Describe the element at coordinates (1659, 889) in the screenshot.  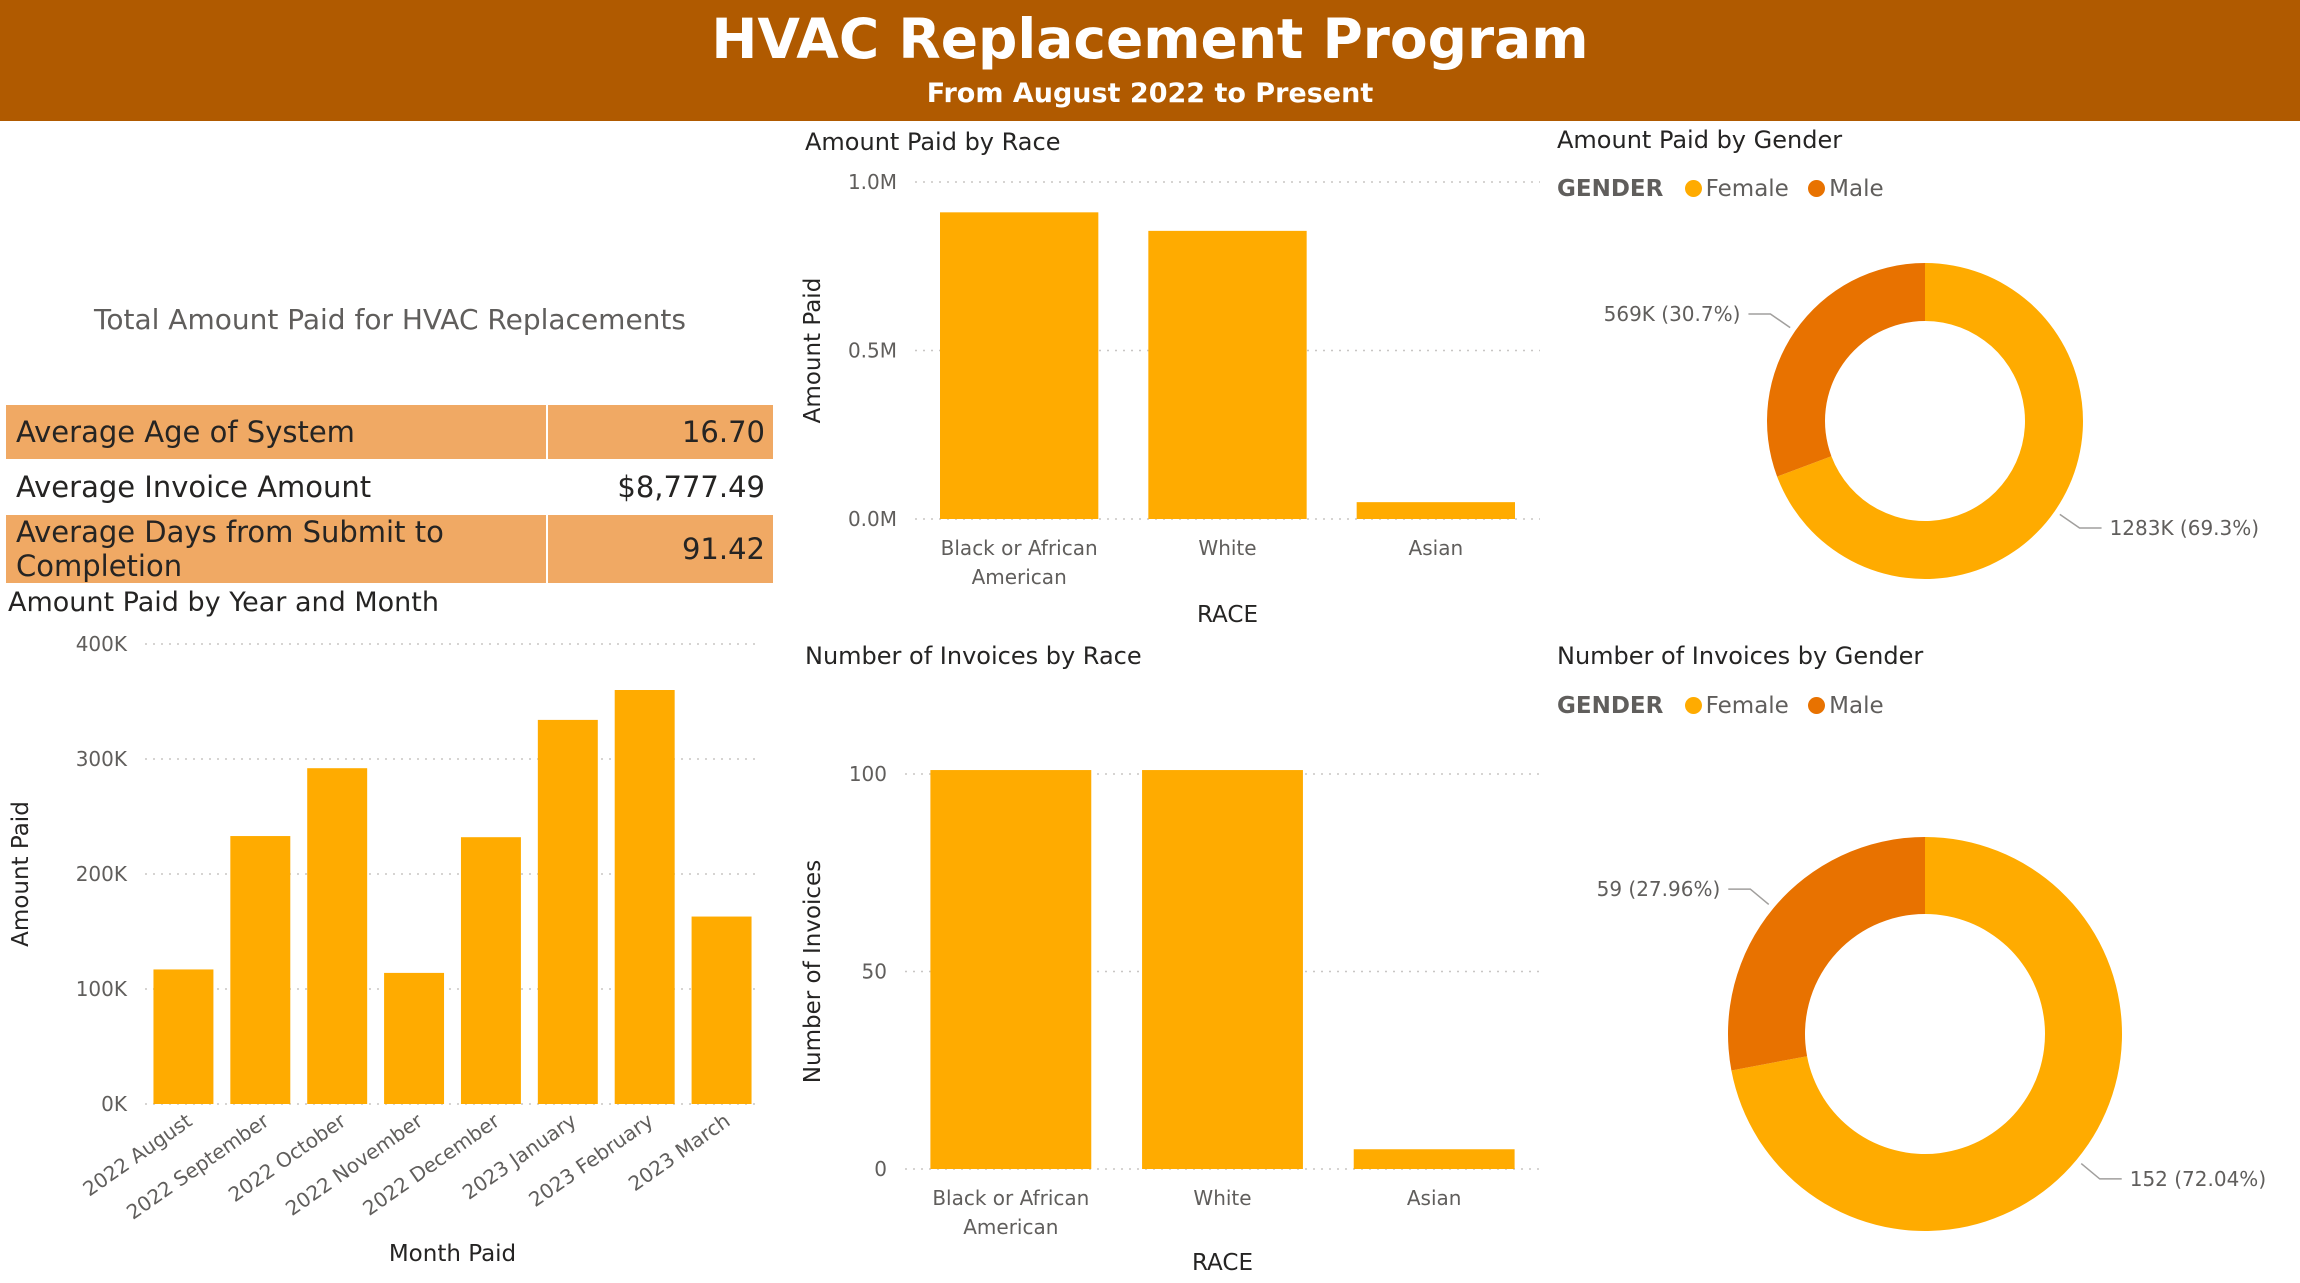
I see `data-label: 59 (27.96%)` at that location.